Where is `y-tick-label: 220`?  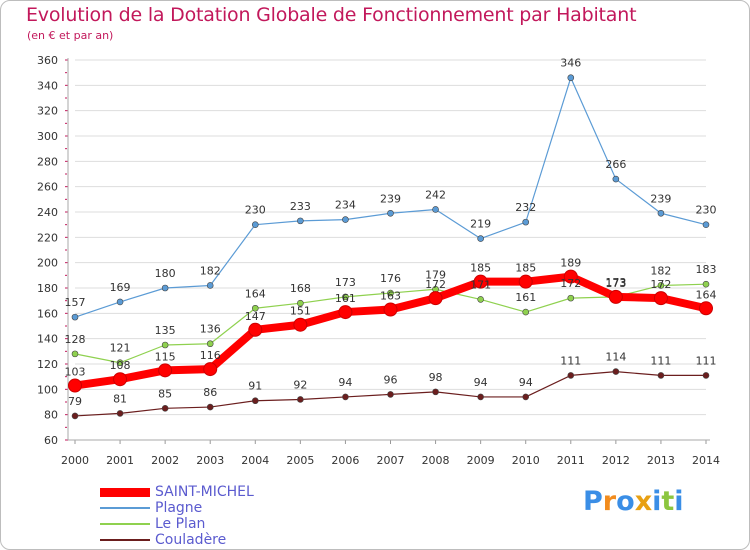
y-tick-label: 220 is located at coordinates (47, 237).